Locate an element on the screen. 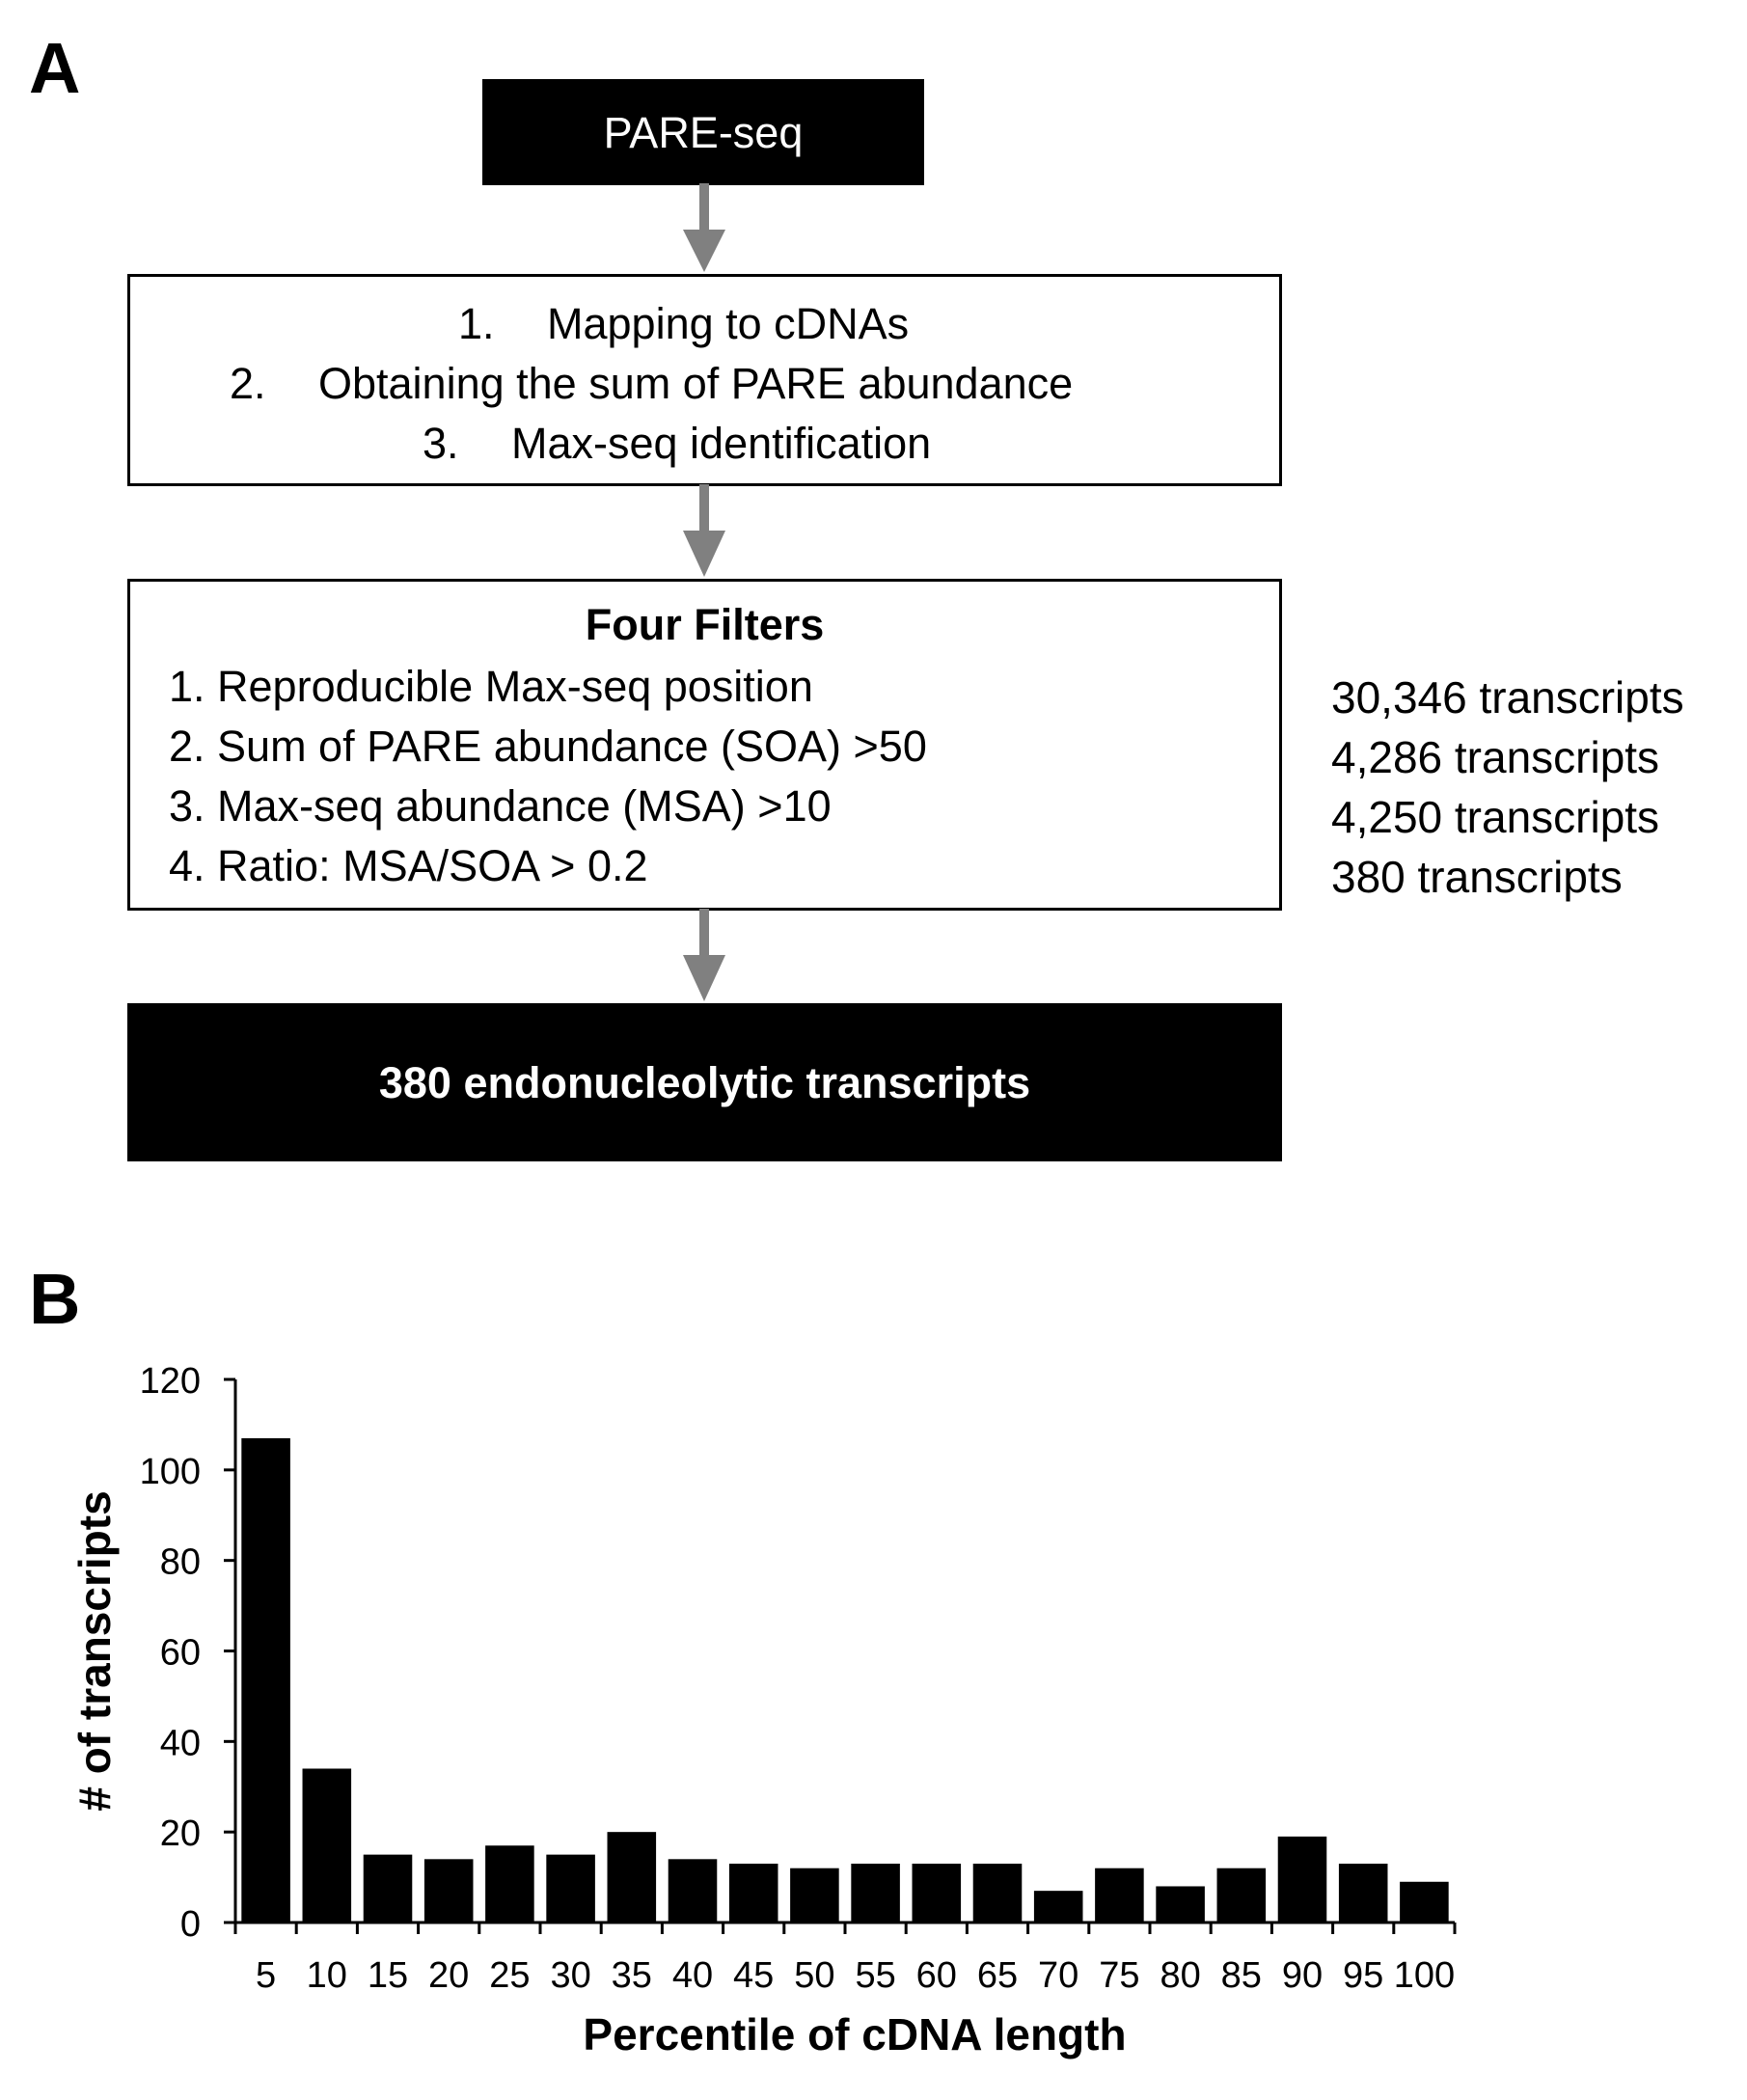  step-1: 1. Mapping to cDNAs is located at coordinates (683, 323).